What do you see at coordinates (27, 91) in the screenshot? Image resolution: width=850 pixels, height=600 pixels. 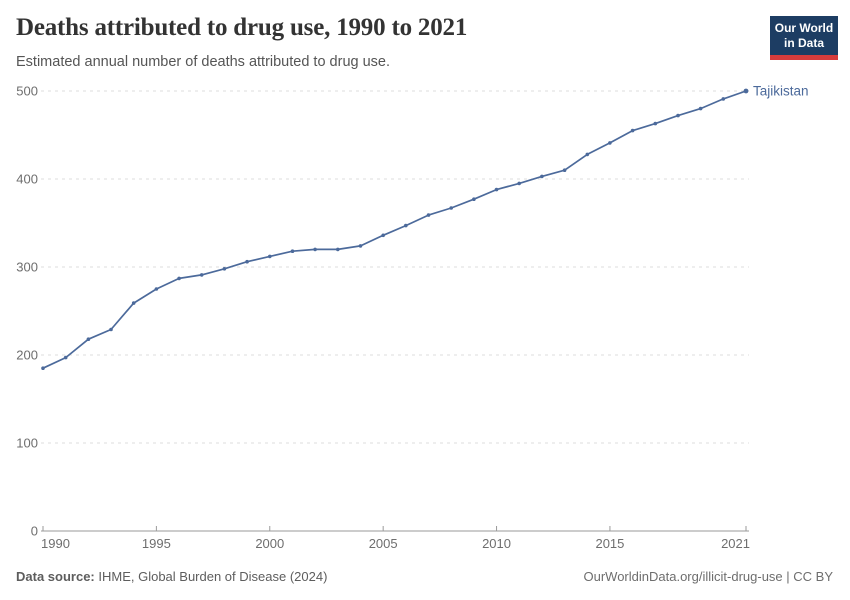 I see `y-tick-label: 500` at bounding box center [27, 91].